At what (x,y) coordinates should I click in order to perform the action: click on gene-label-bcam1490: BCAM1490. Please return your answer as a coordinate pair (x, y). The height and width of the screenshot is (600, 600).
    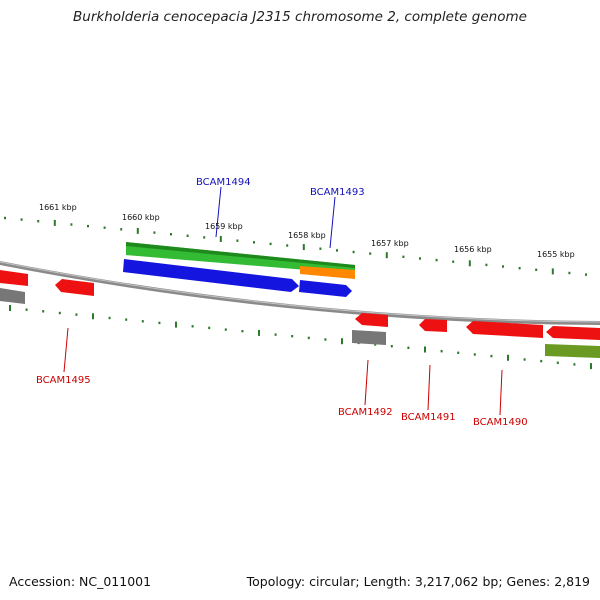
    Looking at the image, I should click on (500, 422).